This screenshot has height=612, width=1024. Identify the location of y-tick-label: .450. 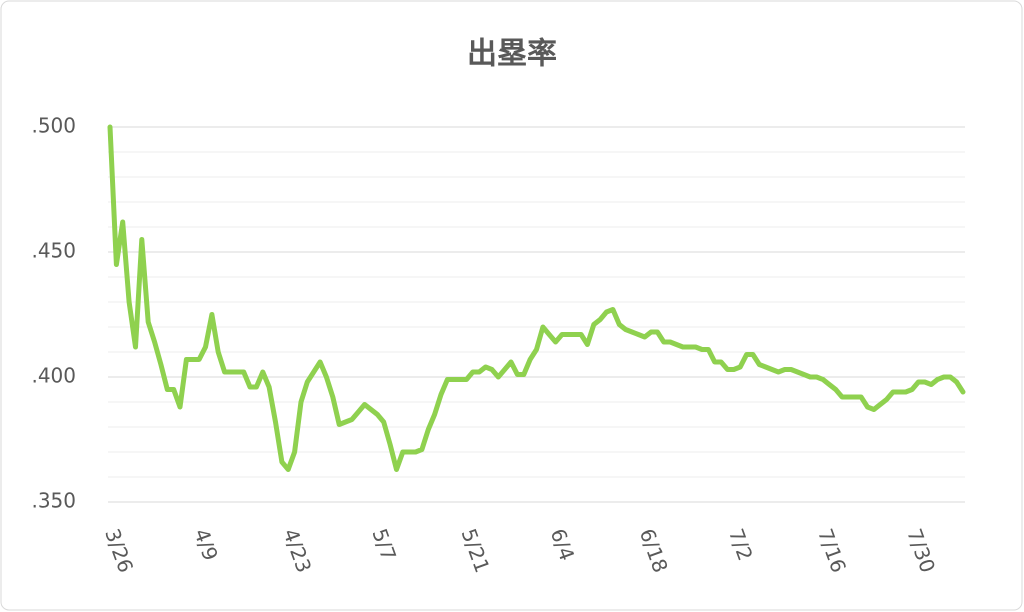
(53, 251).